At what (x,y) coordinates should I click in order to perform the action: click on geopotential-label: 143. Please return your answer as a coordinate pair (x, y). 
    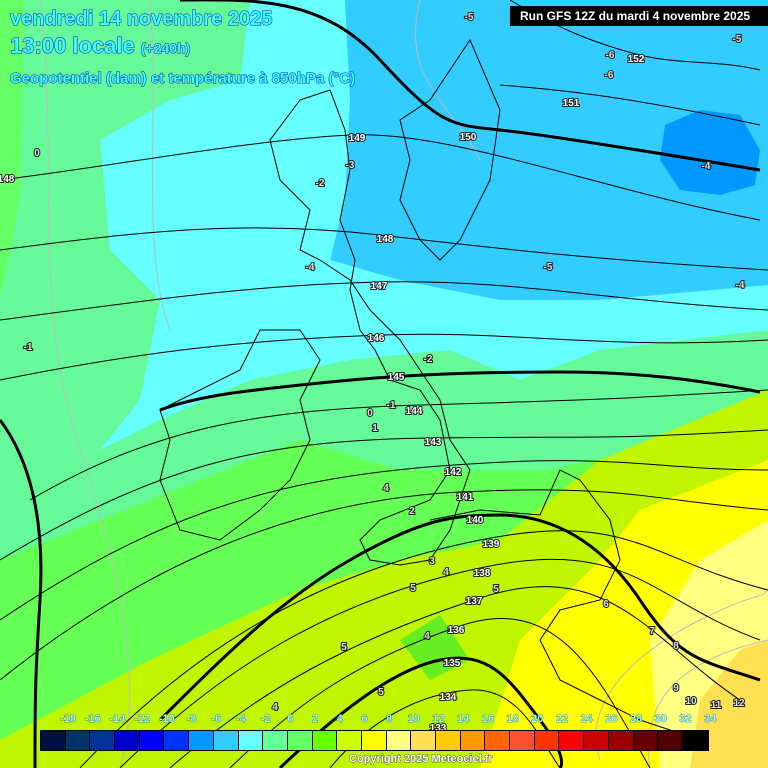
    Looking at the image, I should click on (433, 442).